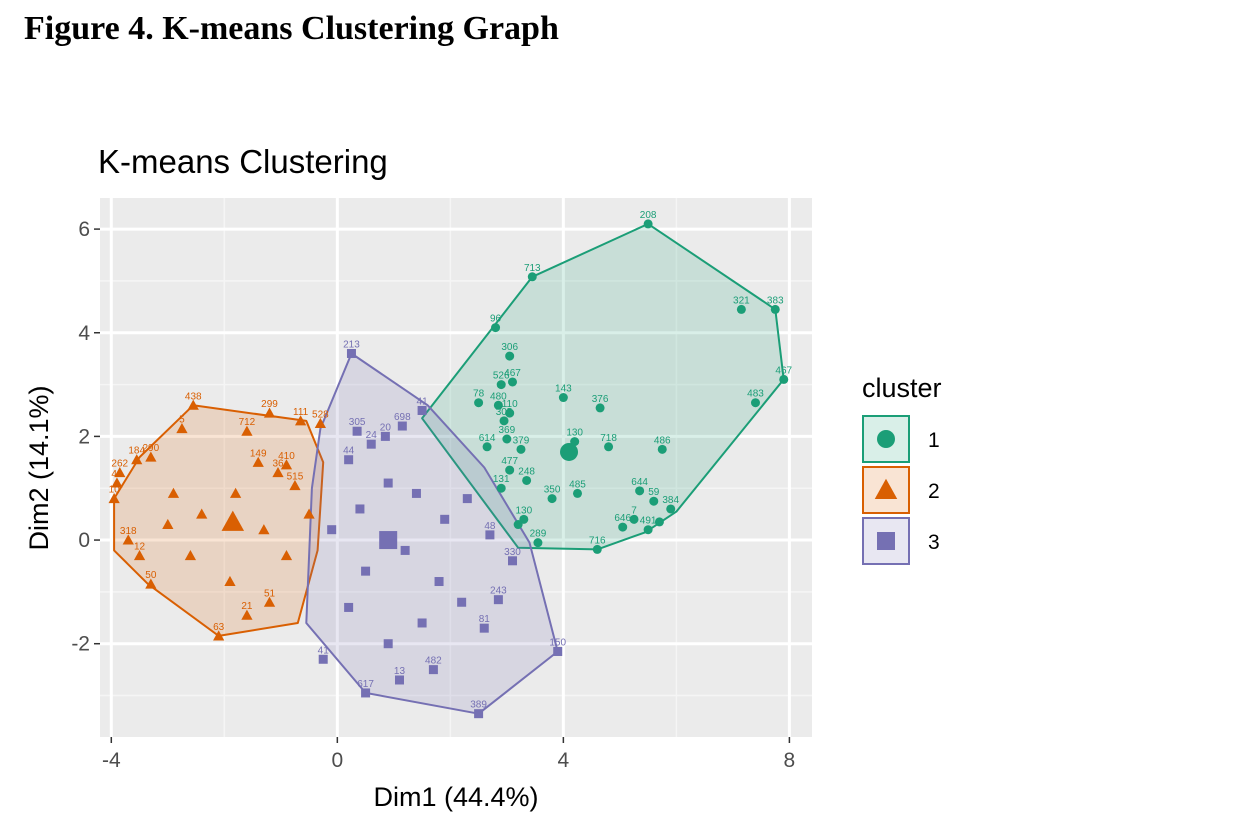  Describe the element at coordinates (662, 440) in the screenshot. I see `cluster-1-point-label: 486` at that location.